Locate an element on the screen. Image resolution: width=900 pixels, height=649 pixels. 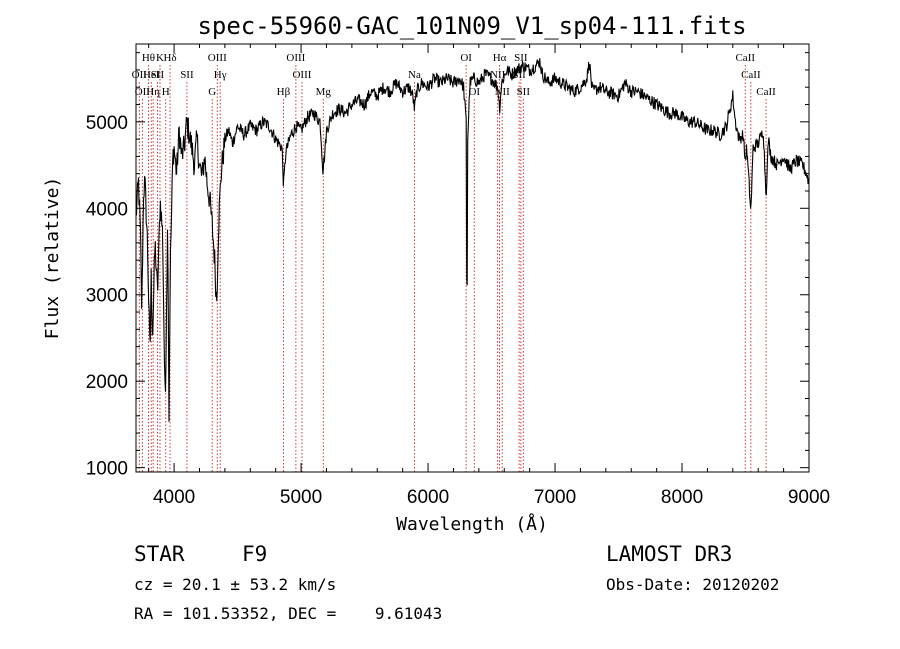
y-tick-label: 3000 is located at coordinates (107, 296).